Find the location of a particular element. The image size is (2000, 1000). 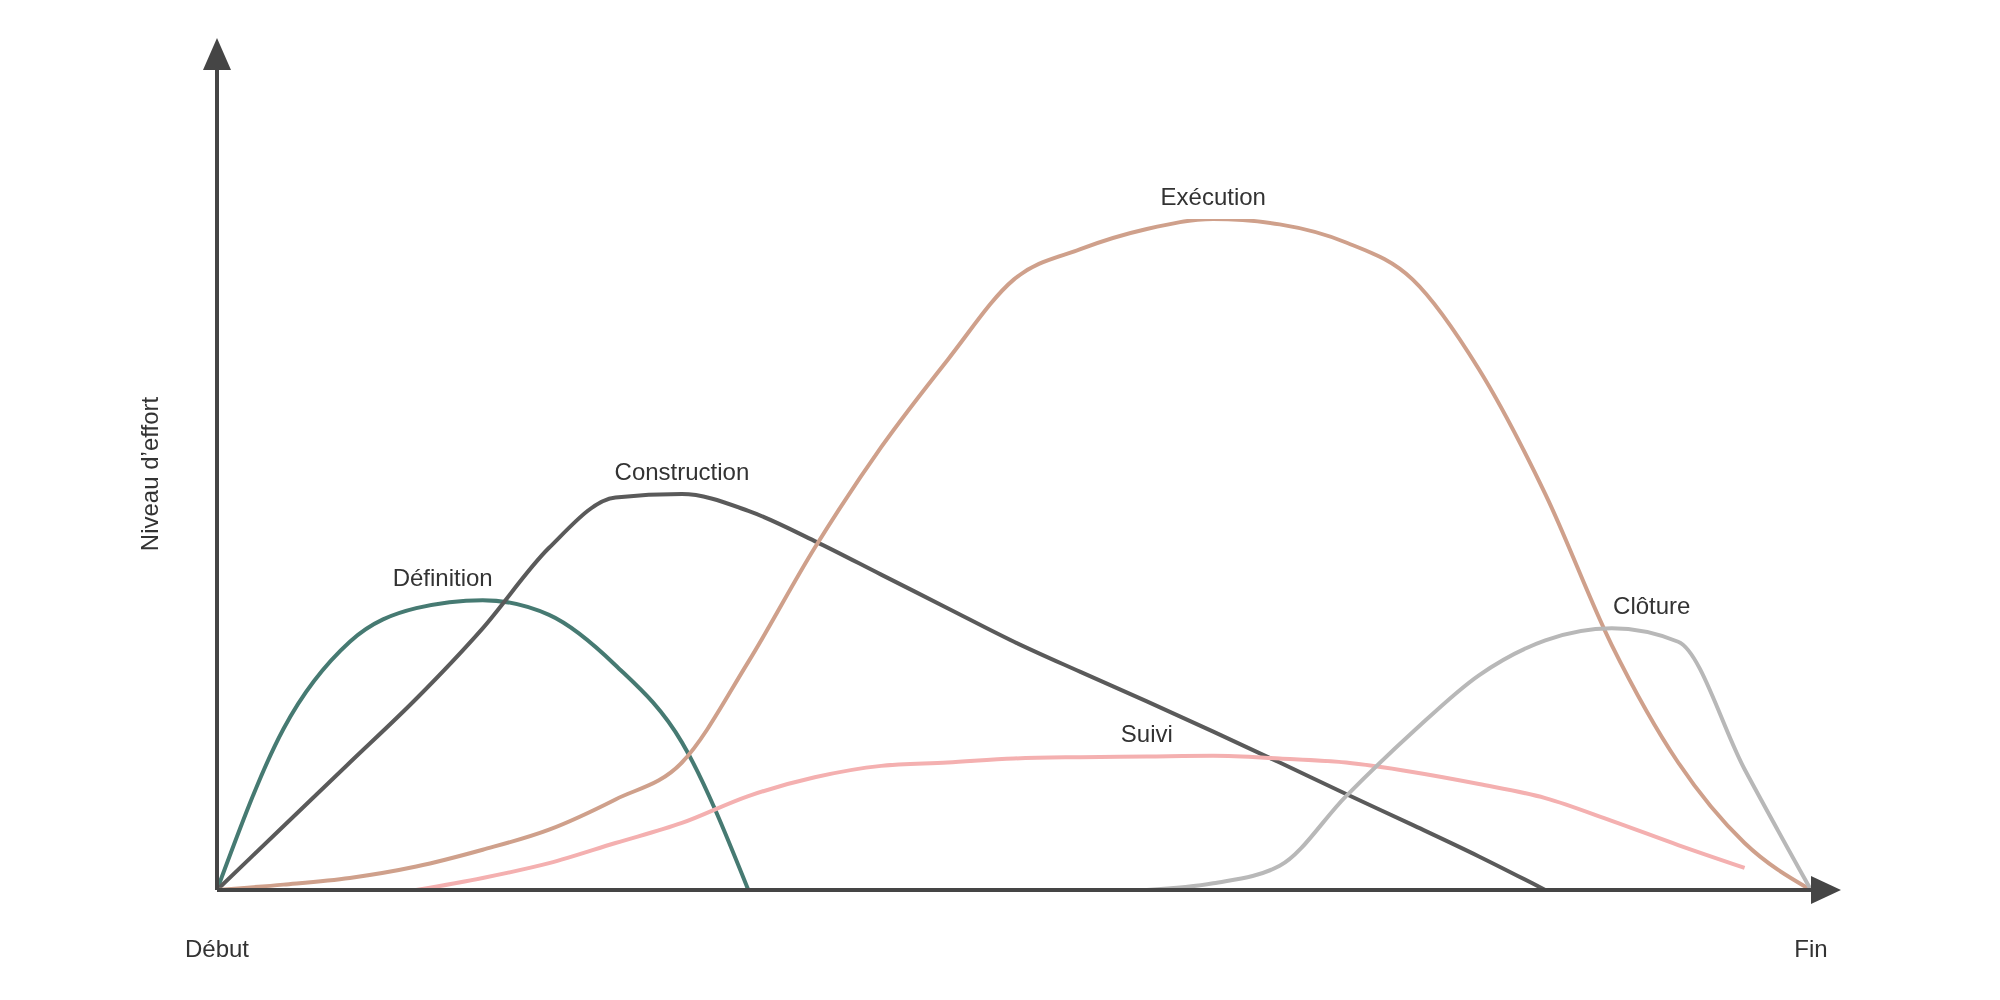

series-label: Exécution is located at coordinates (1213, 196).